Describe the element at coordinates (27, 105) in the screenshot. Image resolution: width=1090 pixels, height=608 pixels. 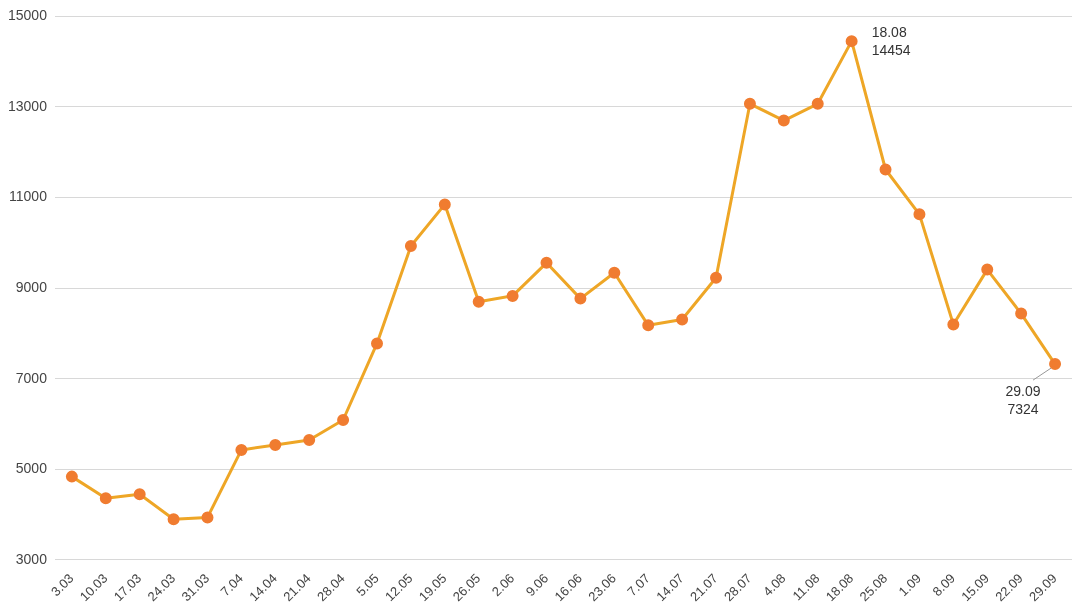
I see `y-tick-label: 13000` at that location.